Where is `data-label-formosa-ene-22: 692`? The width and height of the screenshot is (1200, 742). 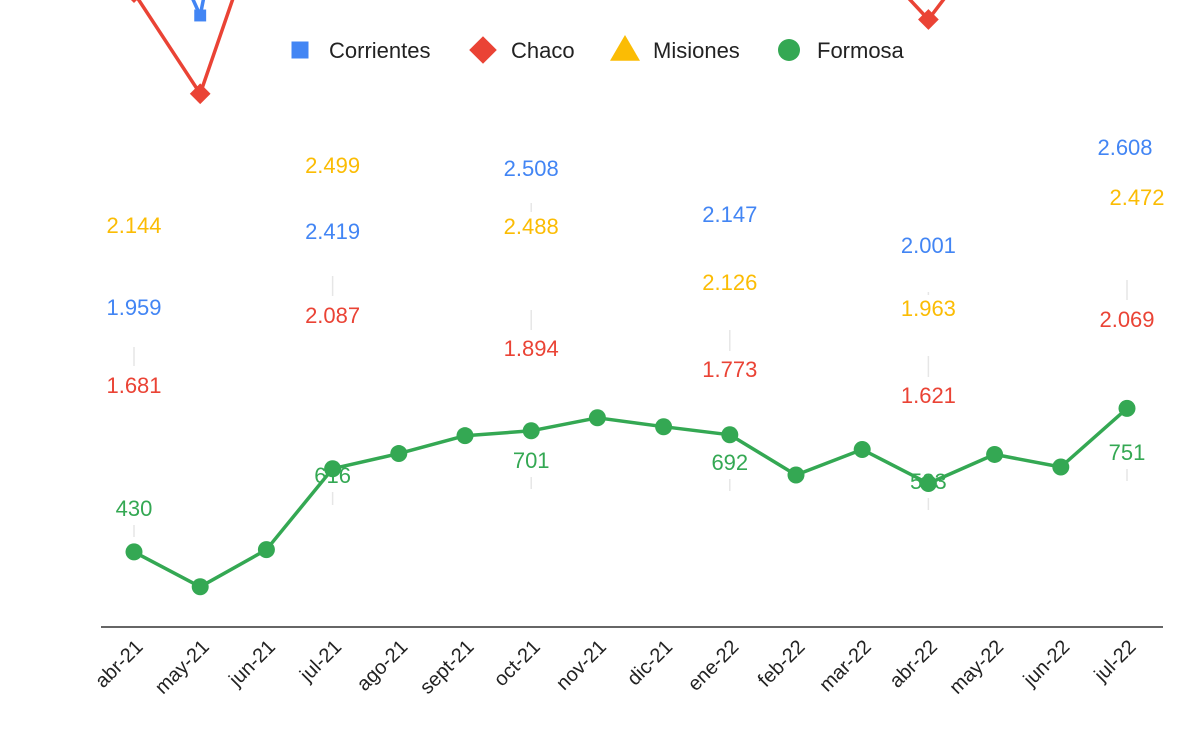
data-label-formosa-ene-22: 692 is located at coordinates (729, 462).